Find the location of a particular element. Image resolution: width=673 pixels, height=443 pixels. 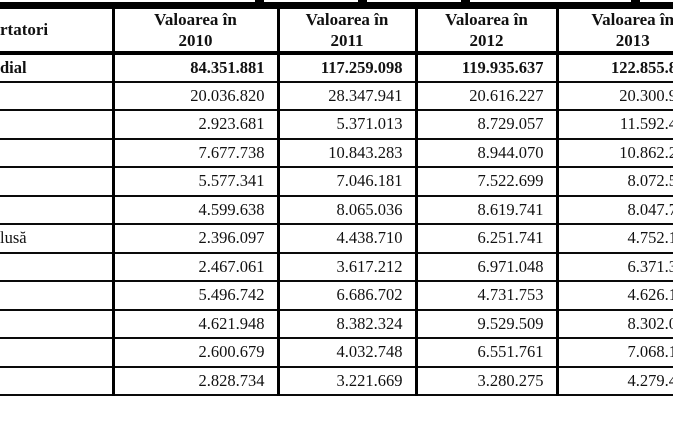

table-row: 5.577.341 7.046.181 7.522.699 8.072.5 is located at coordinates (336, 181).